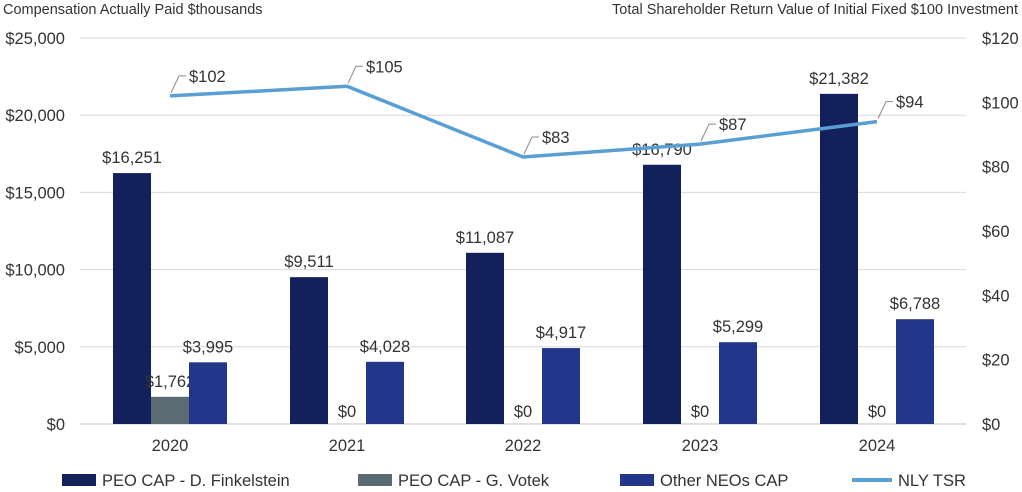  What do you see at coordinates (35, 116) in the screenshot?
I see `left-tick-label: $20,000` at bounding box center [35, 116].